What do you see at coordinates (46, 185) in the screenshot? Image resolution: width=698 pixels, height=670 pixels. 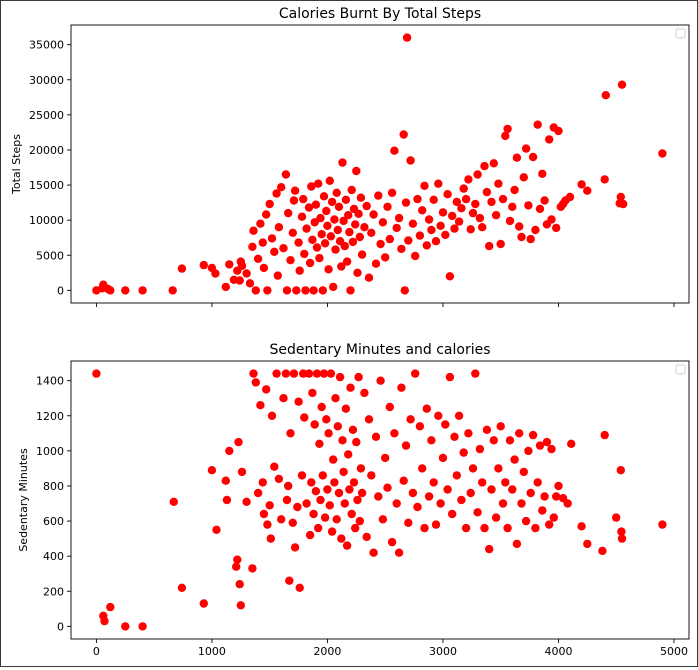 I see `y-tick-label: 15000` at bounding box center [46, 185].